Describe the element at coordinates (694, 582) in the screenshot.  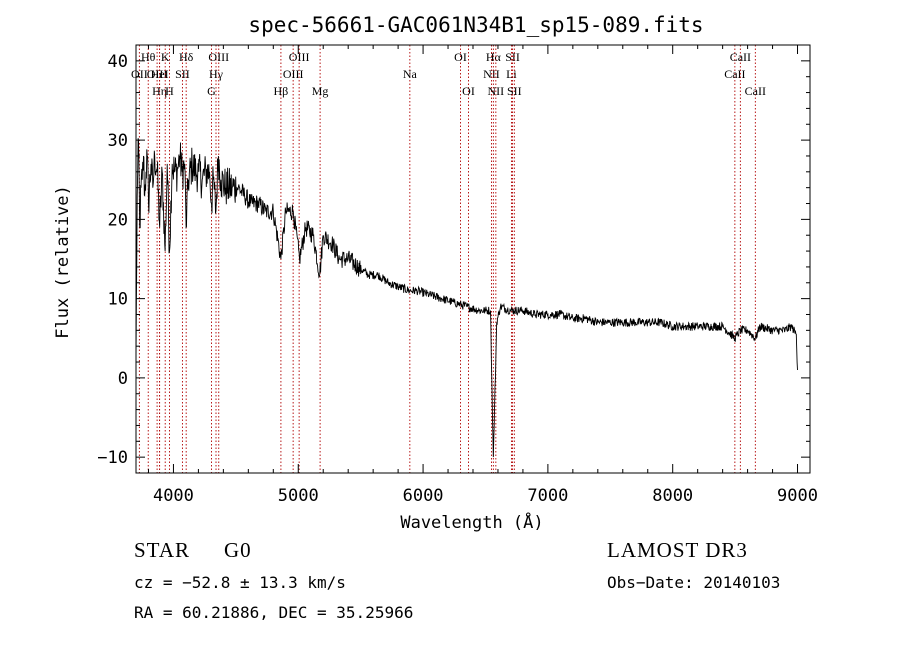
I see `observation-date: Obs−Date: 20140103` at that location.